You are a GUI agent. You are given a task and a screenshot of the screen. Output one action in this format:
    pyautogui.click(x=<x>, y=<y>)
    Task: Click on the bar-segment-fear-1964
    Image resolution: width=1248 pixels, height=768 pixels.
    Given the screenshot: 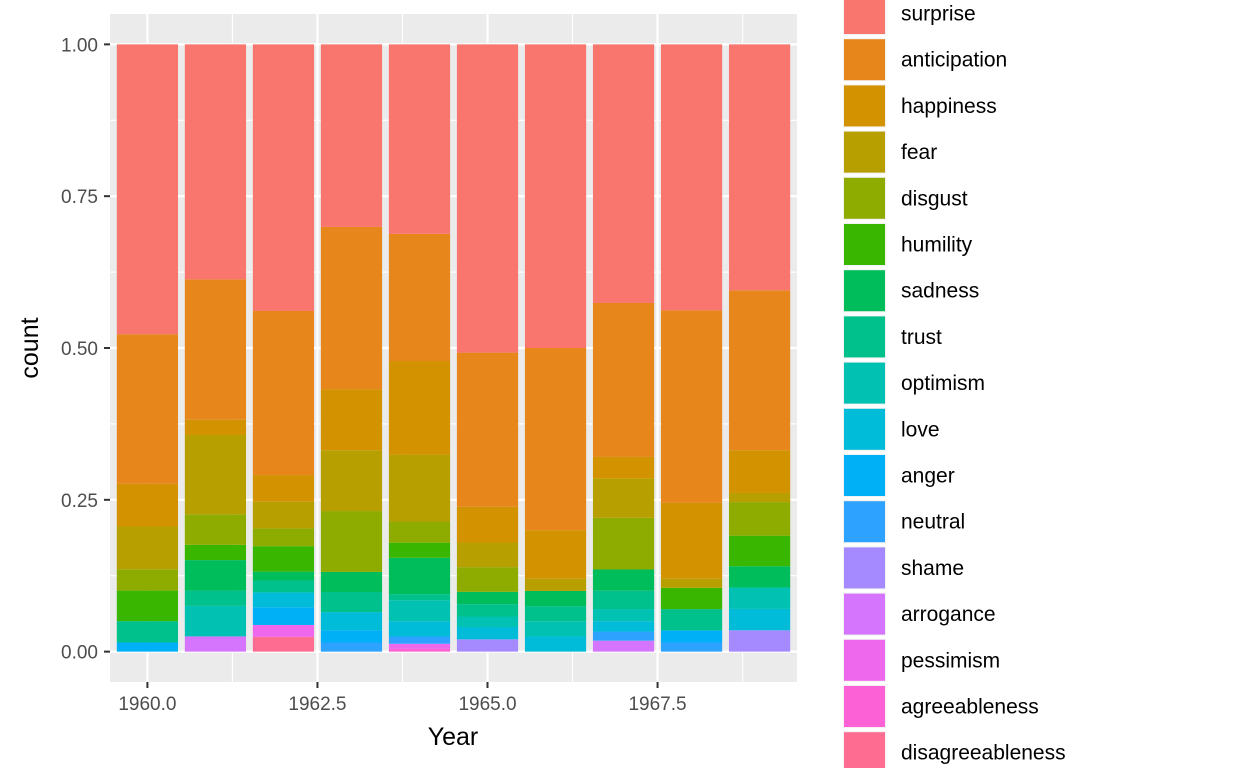 What is the action you would take?
    pyautogui.click(x=419, y=488)
    